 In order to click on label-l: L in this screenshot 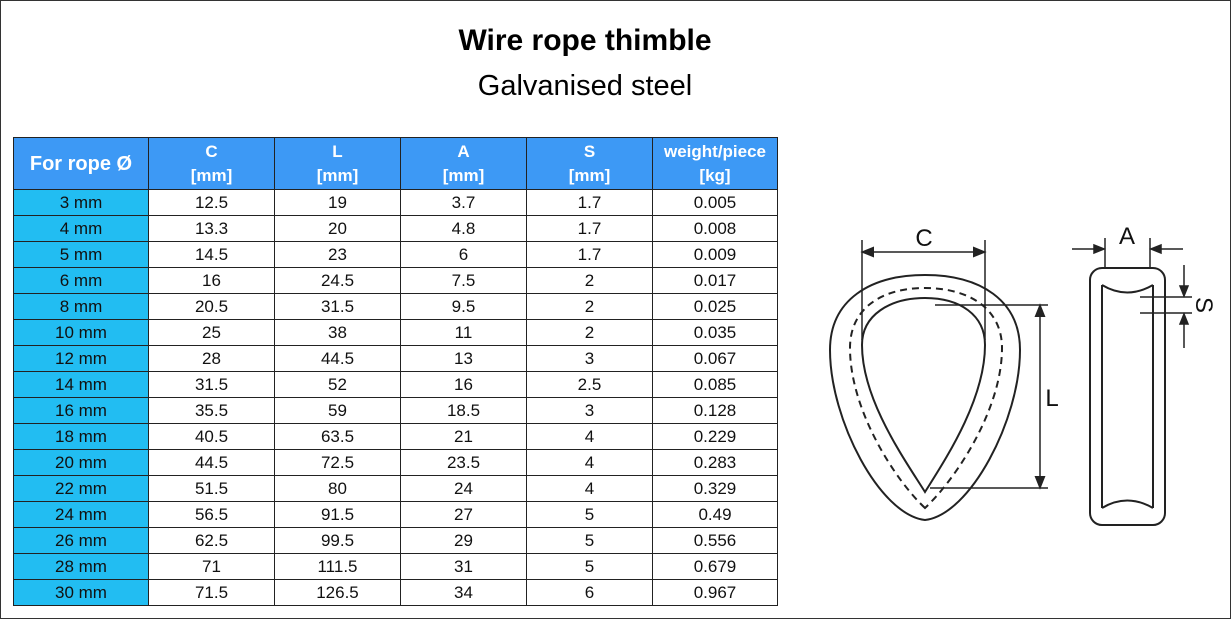, I will do `click(1051, 398)`.